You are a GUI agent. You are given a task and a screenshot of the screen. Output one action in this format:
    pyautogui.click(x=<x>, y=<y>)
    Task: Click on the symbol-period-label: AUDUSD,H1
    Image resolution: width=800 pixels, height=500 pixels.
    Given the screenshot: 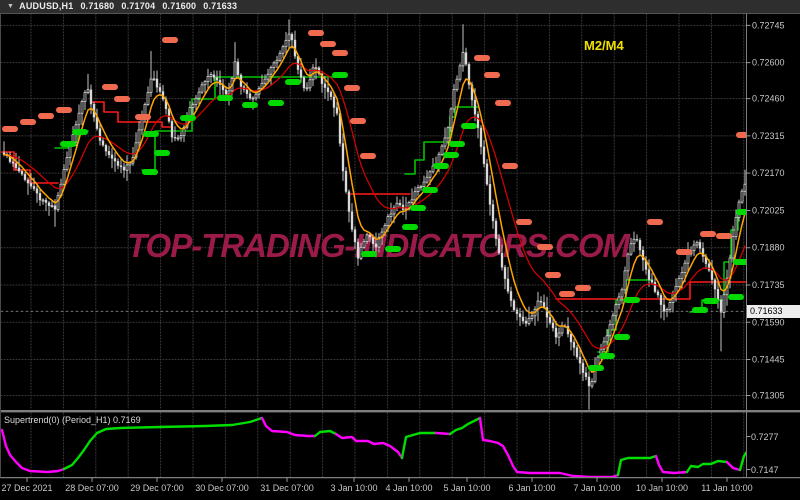 What is the action you would take?
    pyautogui.click(x=46, y=6)
    